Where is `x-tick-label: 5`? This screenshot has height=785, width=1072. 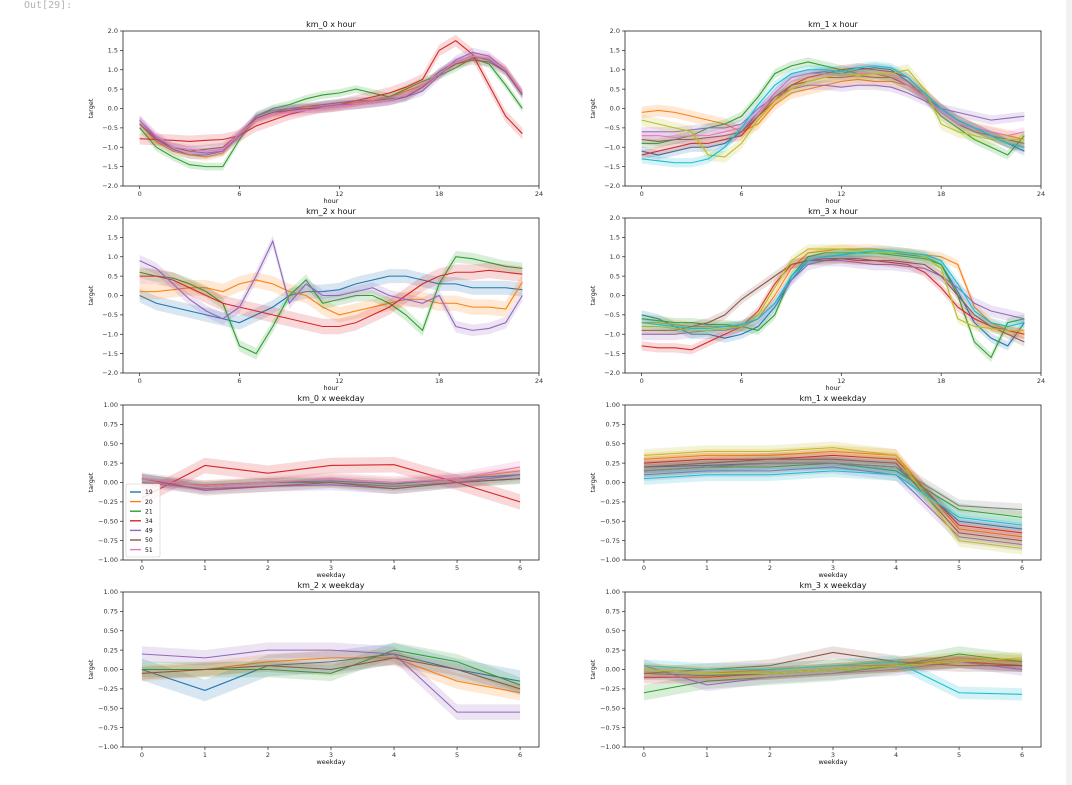
x-tick-label: 5 is located at coordinates (457, 568).